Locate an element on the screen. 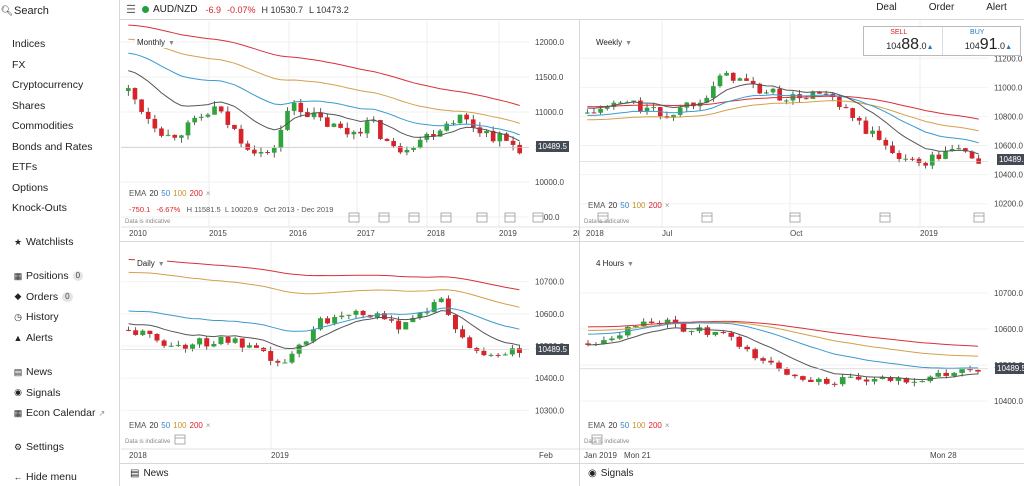  timeframe-select-weekly: Weekly ▼ is located at coordinates (614, 42).